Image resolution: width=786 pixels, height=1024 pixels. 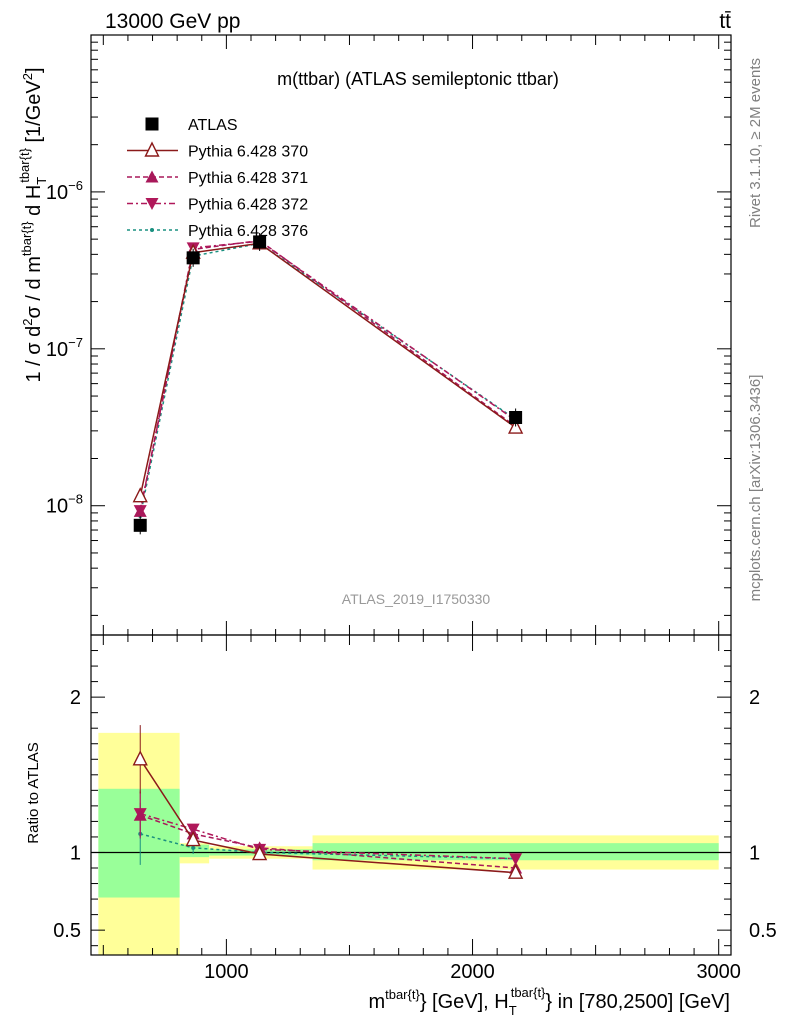 I want to click on legend-label: Pythia 6.428 376, so click(x=248, y=231).